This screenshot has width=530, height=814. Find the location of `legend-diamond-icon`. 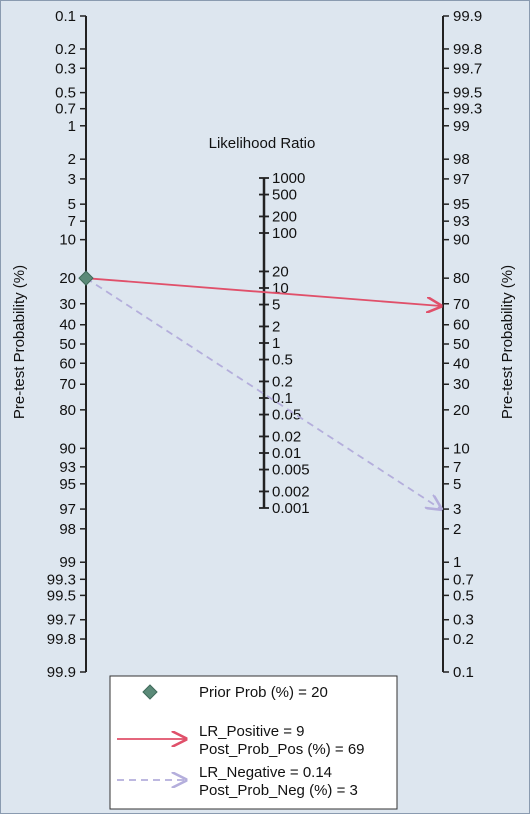

legend-diamond-icon is located at coordinates (150, 692).